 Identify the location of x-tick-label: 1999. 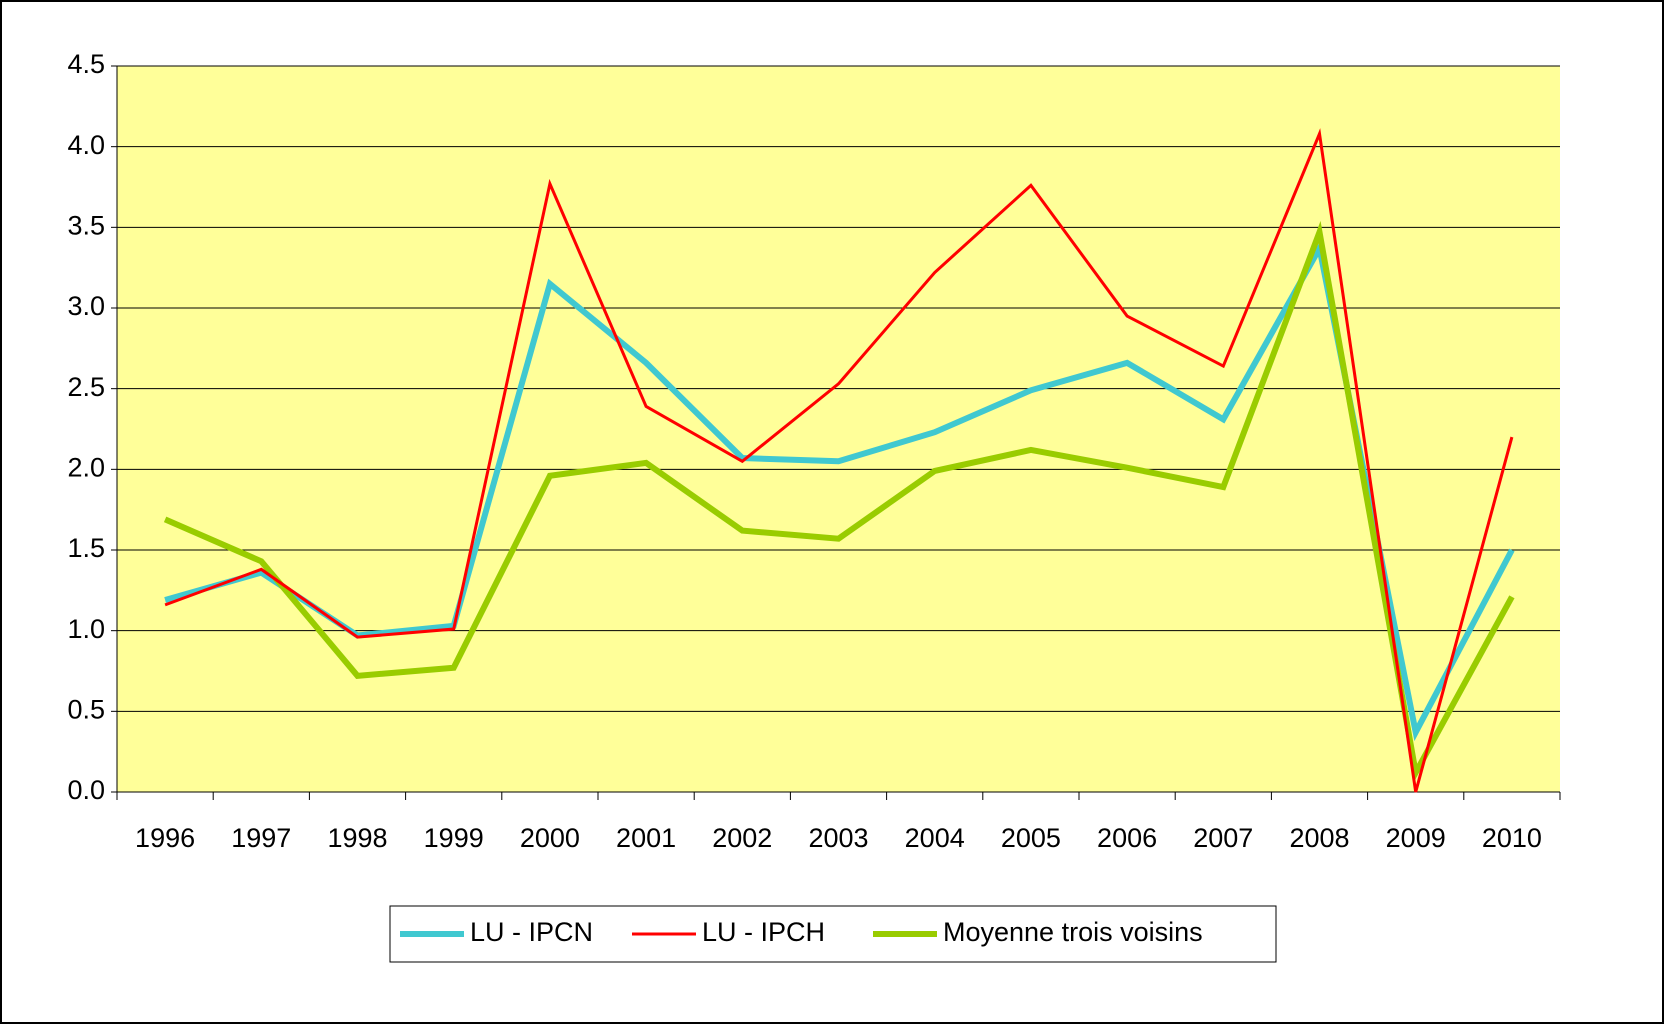
(454, 838).